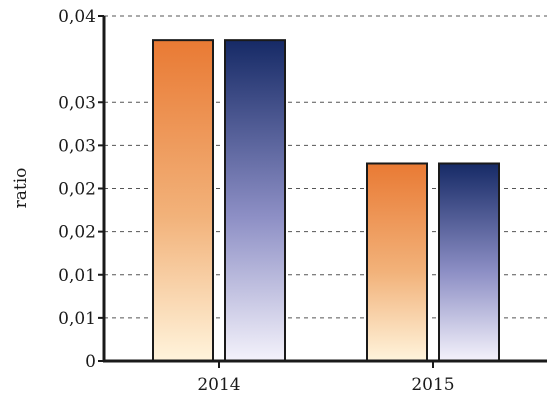 The width and height of the screenshot is (547, 401). Describe the element at coordinates (90, 362) in the screenshot. I see `y-tick-label-0: 0` at that location.